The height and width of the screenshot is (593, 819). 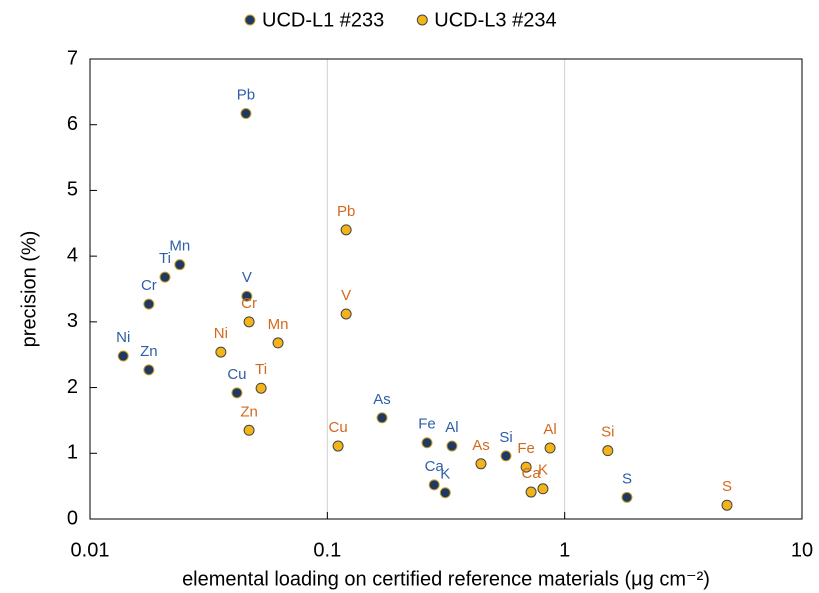 I want to click on y-tick-label: 1, so click(x=72, y=453).